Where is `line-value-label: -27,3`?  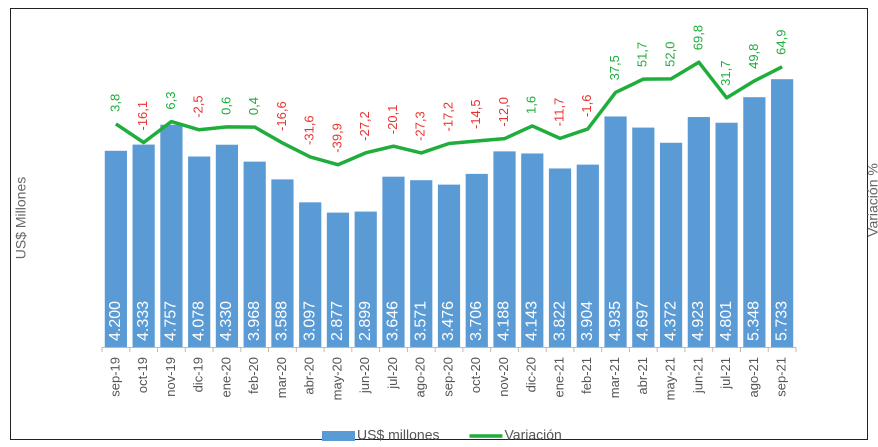 line-value-label: -27,3 is located at coordinates (420, 126).